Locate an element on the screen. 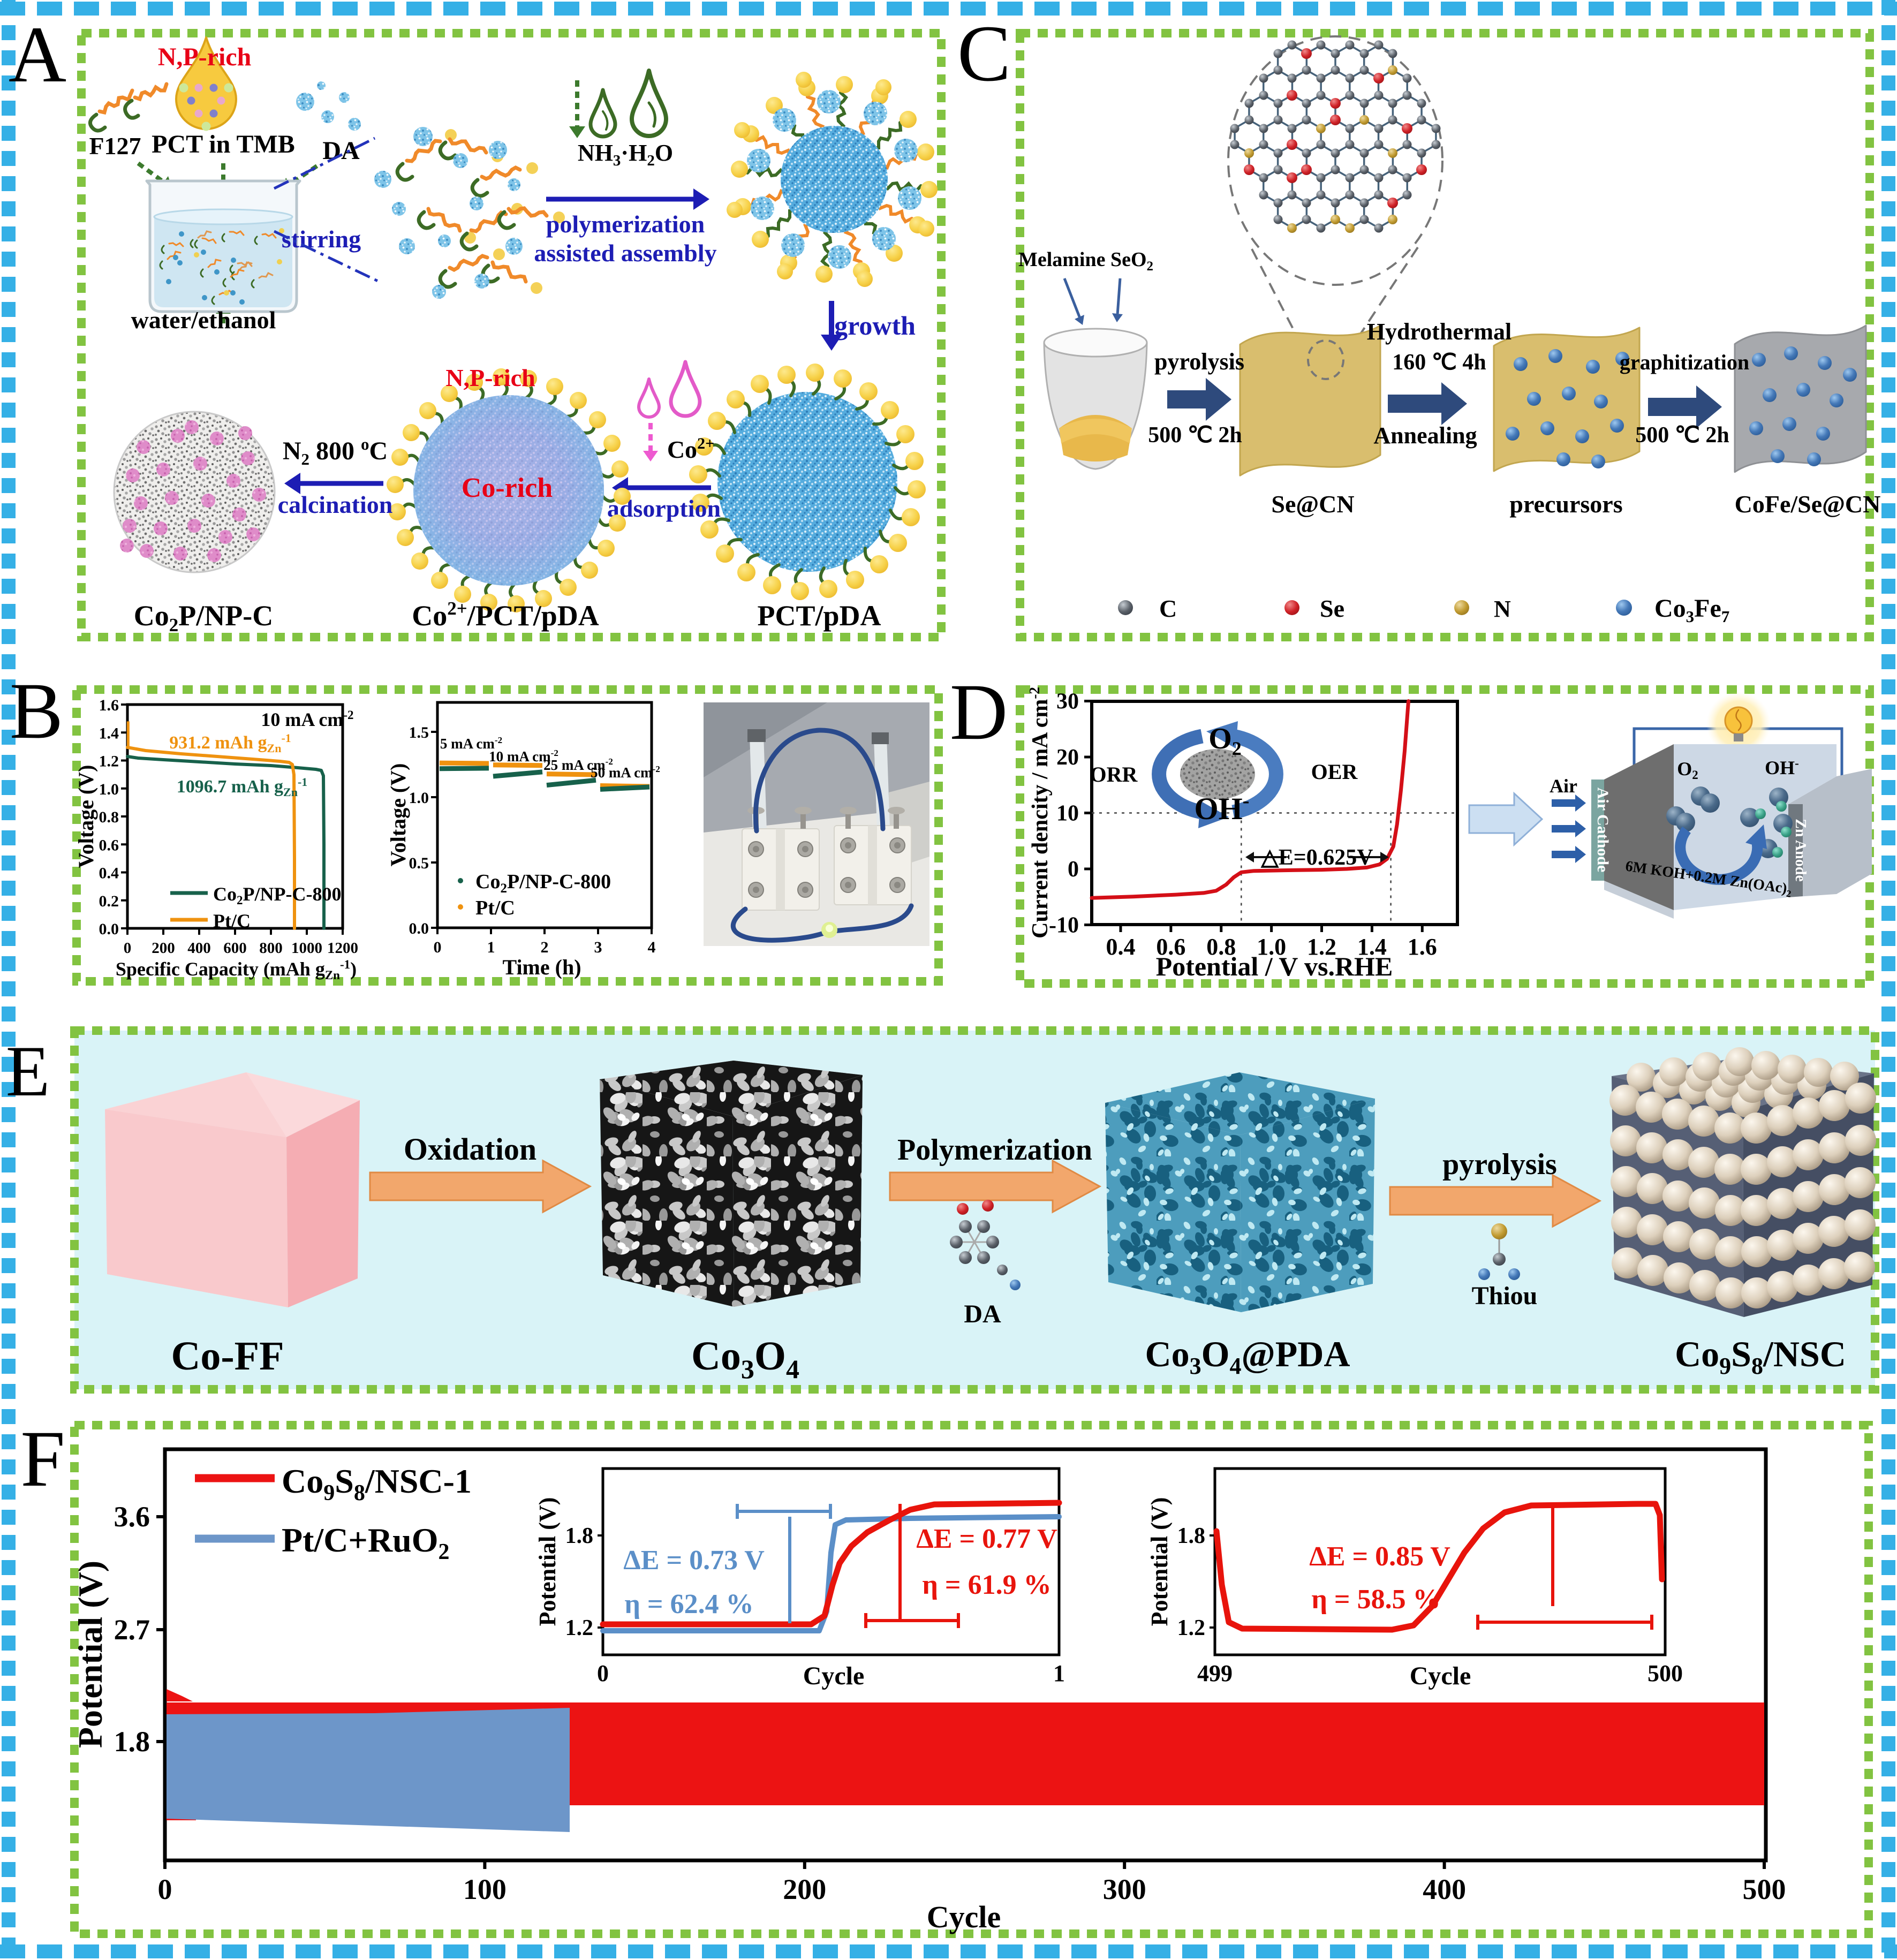 This screenshot has height=1960, width=1897. svg-text: Co3​O4​@PDA is located at coordinates (1247, 1356).